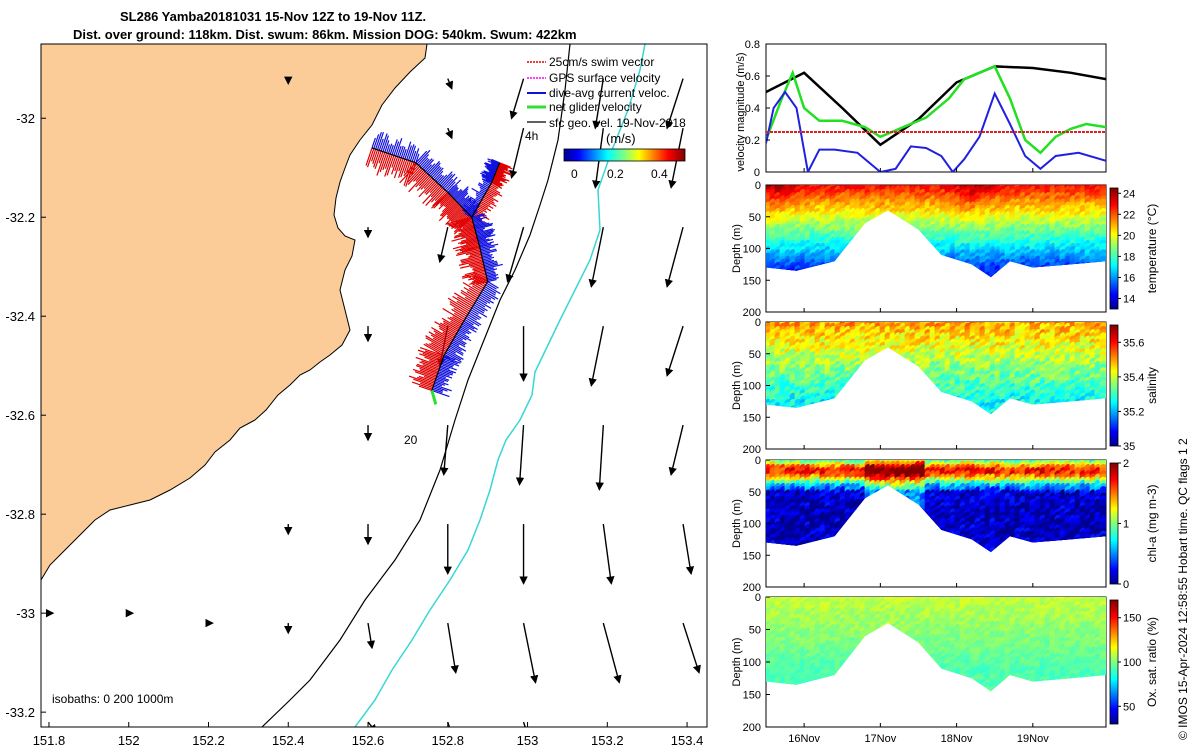 The width and height of the screenshot is (1200, 750). I want to click on map-colorbar: (m/s) 0 0.2 0.4, so click(624, 156).